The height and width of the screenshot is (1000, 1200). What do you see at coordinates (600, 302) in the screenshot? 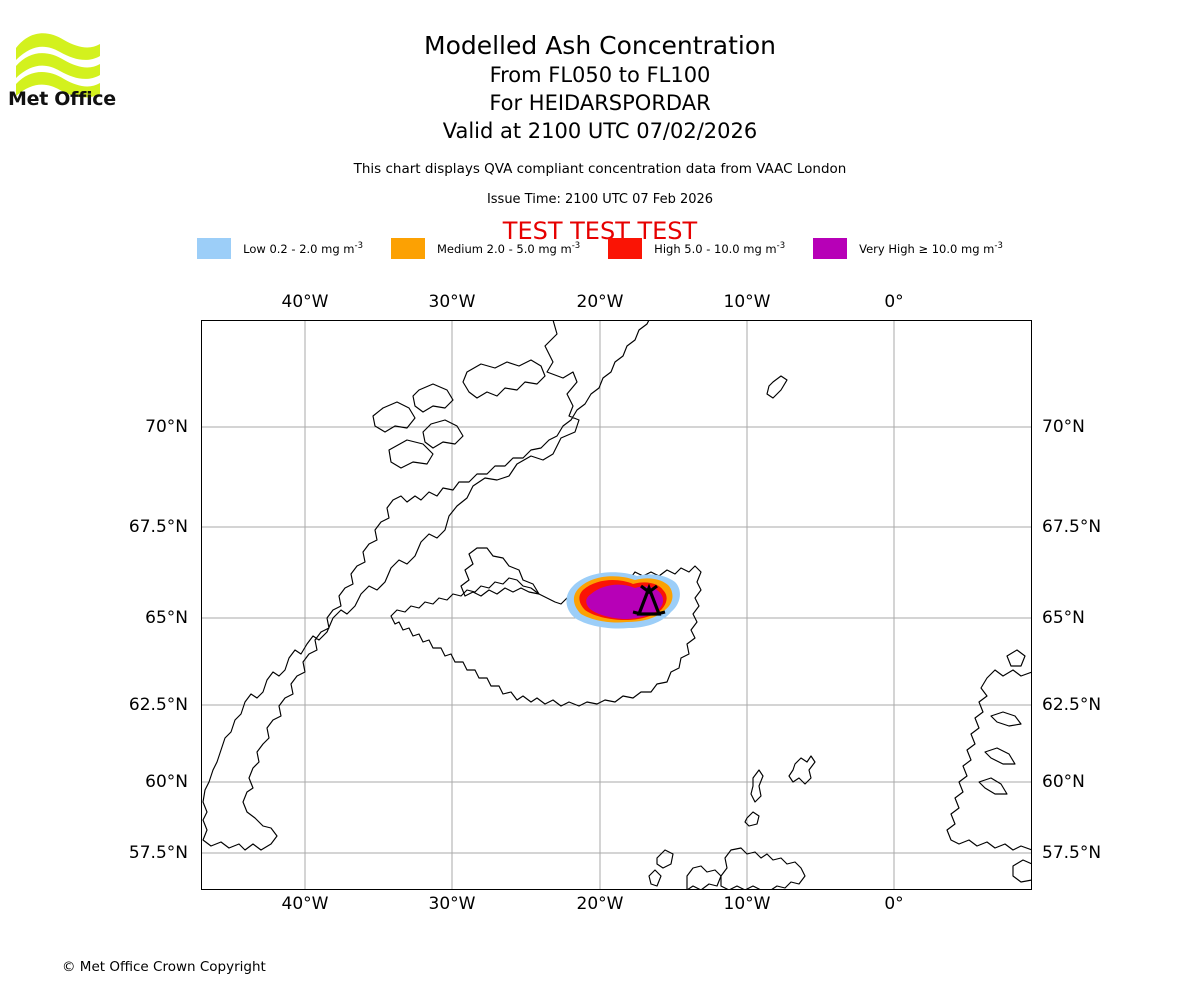
I see `lon-tick-top-20°W: 20°W` at bounding box center [600, 302].